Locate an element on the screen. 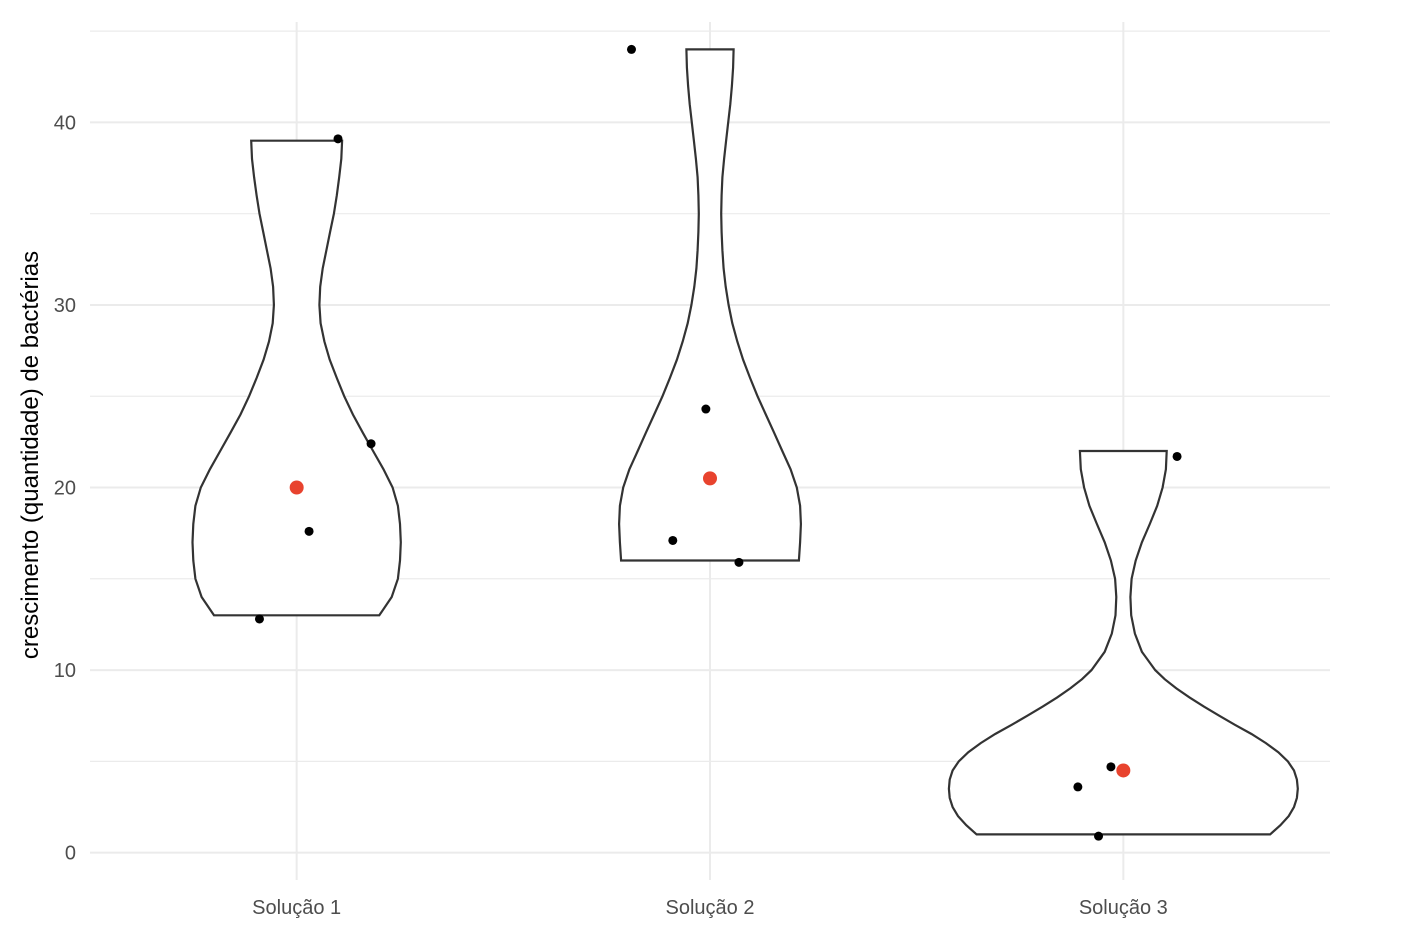 This screenshot has width=1414, height=940. y-tick-label: 10 is located at coordinates (65, 671).